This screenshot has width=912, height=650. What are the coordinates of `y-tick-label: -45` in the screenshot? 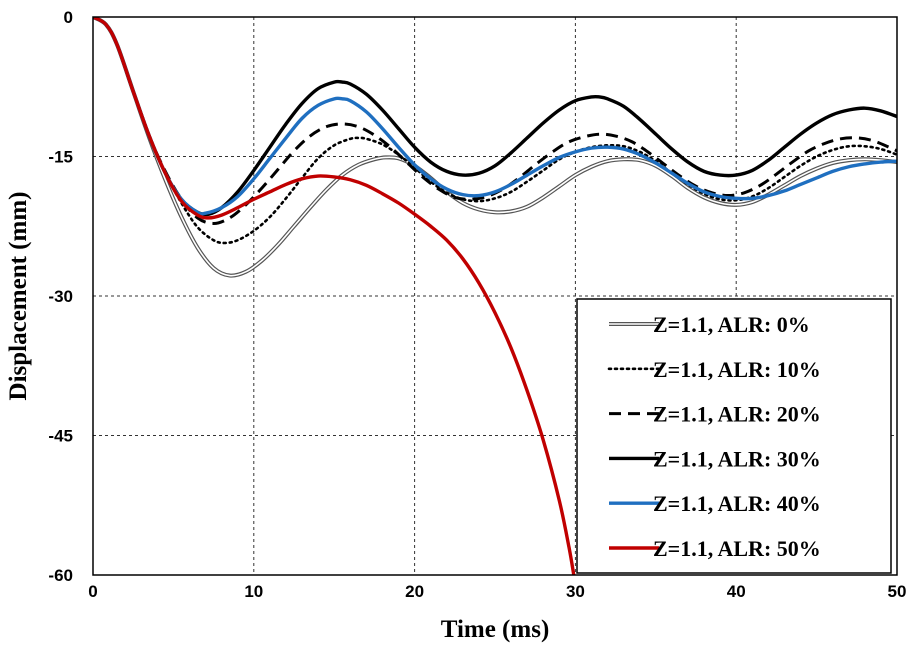 It's located at (60, 436).